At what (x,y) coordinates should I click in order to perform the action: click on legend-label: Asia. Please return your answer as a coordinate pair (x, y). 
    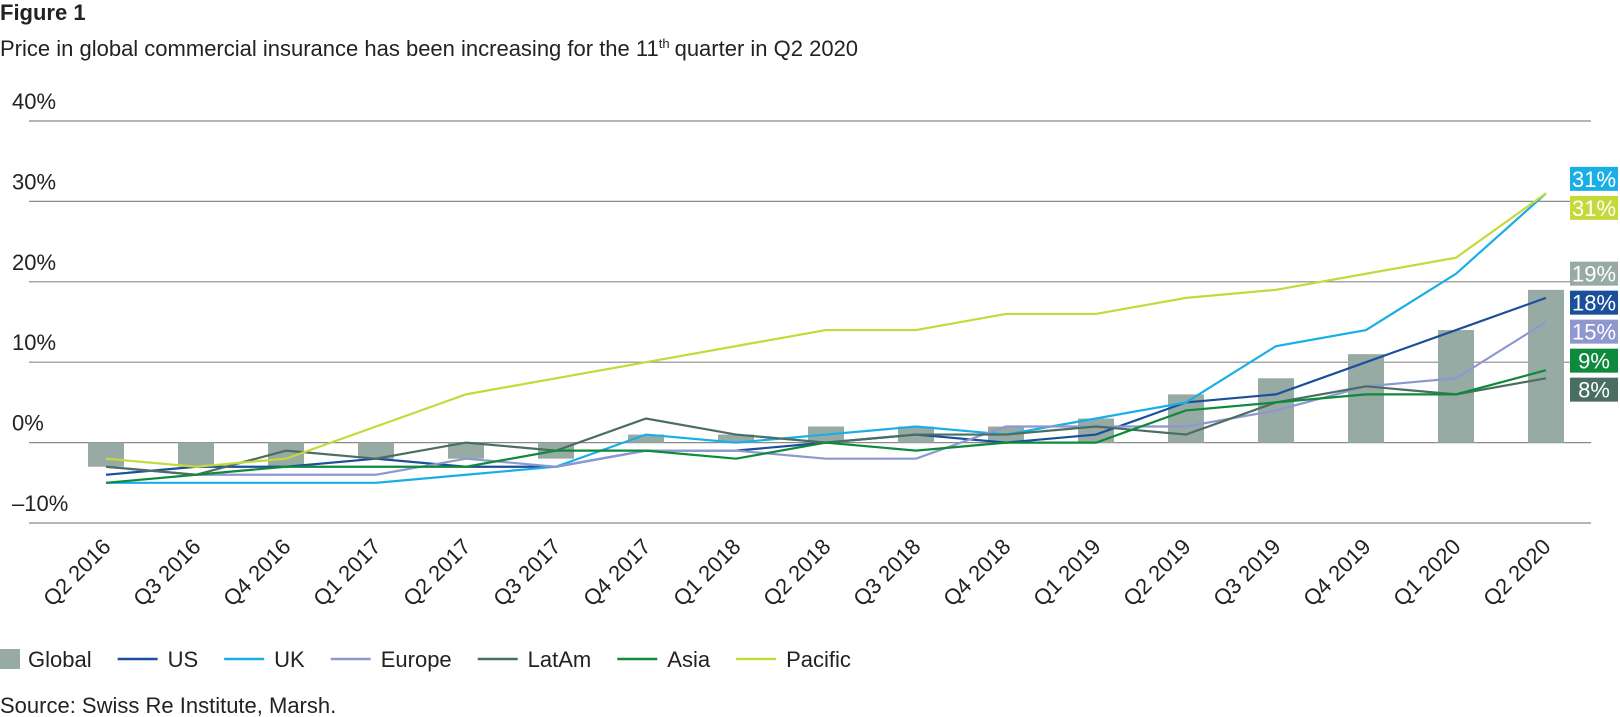
    Looking at the image, I should click on (689, 659).